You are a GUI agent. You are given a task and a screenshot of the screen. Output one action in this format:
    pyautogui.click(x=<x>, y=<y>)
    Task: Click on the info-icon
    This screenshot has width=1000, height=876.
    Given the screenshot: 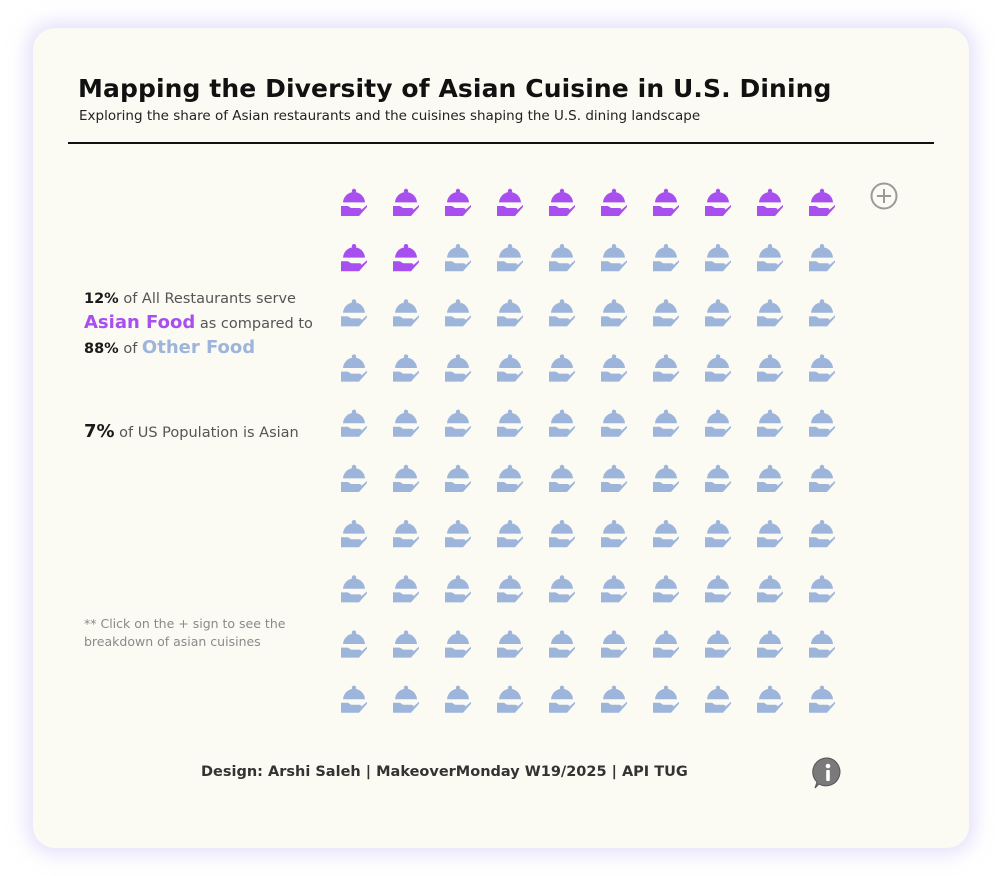 What is the action you would take?
    pyautogui.click(x=828, y=773)
    